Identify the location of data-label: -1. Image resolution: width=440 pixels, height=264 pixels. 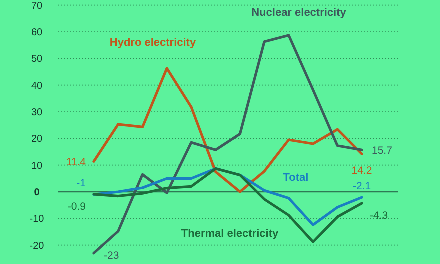
(81, 183).